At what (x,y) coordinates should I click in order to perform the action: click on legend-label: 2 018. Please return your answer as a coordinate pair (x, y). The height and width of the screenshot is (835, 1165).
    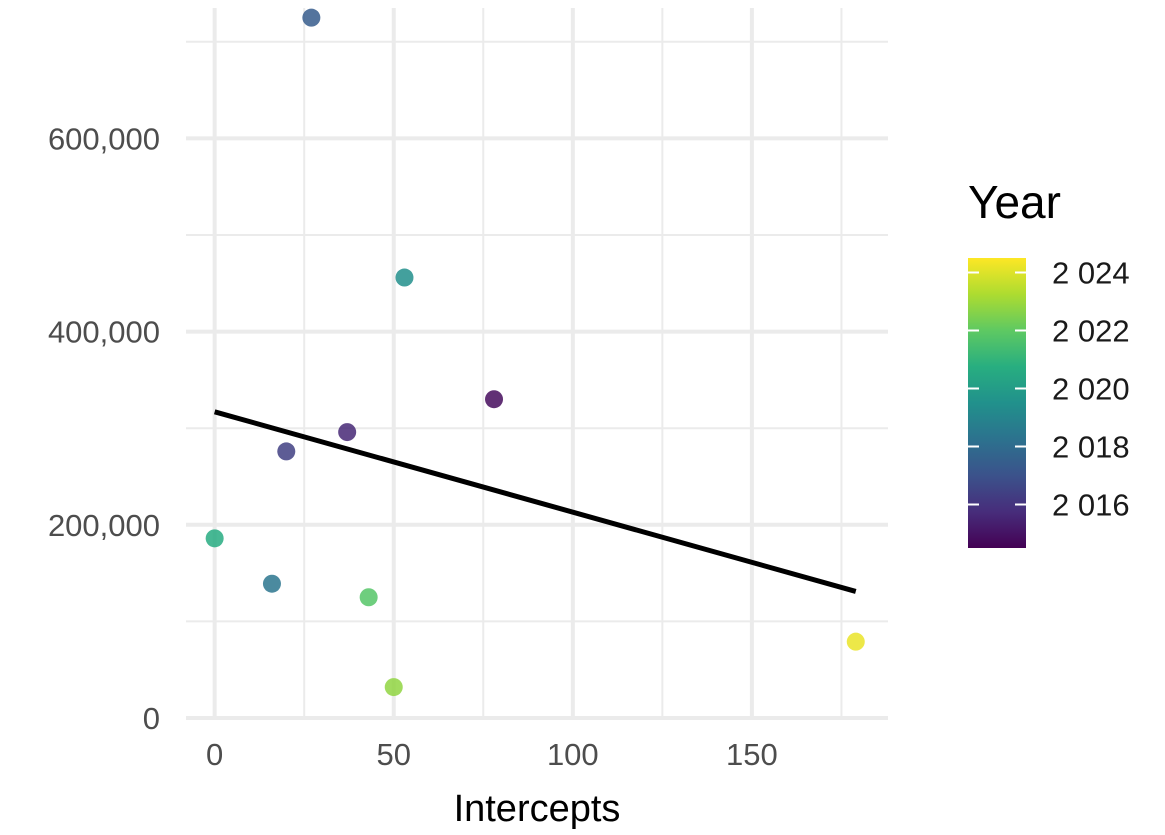
    Looking at the image, I should click on (1091, 447).